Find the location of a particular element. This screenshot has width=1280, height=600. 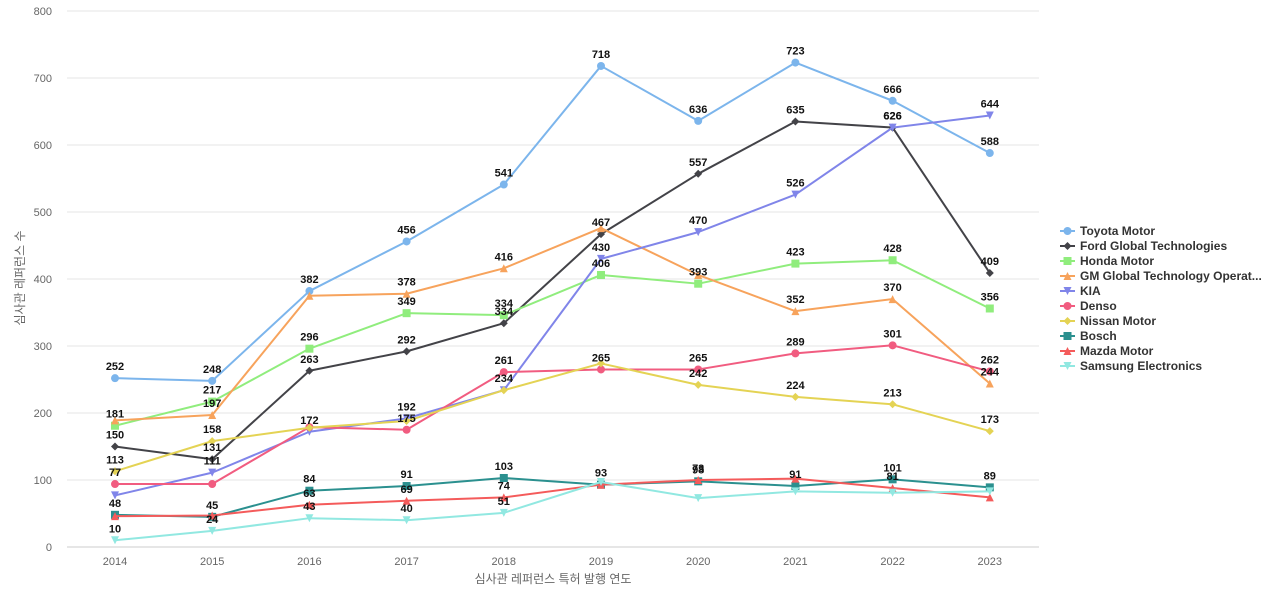

x-tick-label: 2017 is located at coordinates (406, 562).